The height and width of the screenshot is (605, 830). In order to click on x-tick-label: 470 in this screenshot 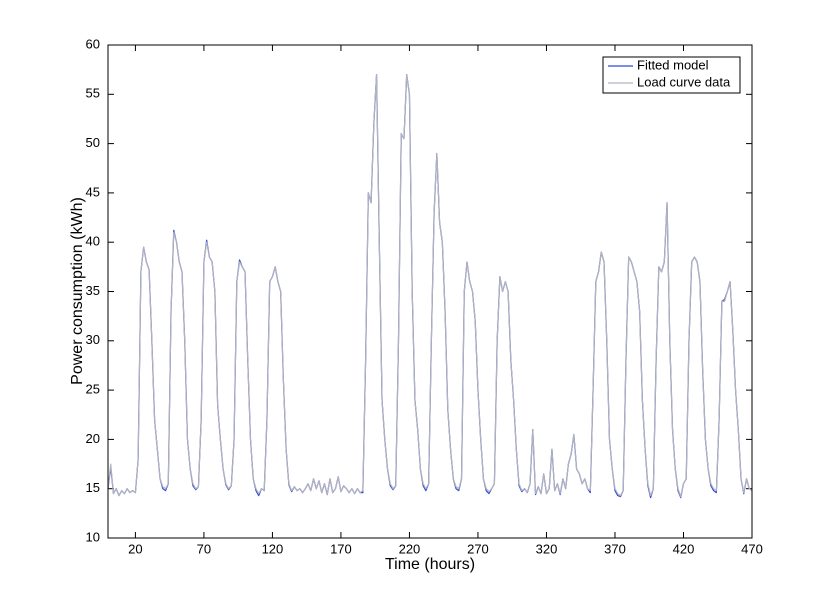, I will do `click(752, 548)`.